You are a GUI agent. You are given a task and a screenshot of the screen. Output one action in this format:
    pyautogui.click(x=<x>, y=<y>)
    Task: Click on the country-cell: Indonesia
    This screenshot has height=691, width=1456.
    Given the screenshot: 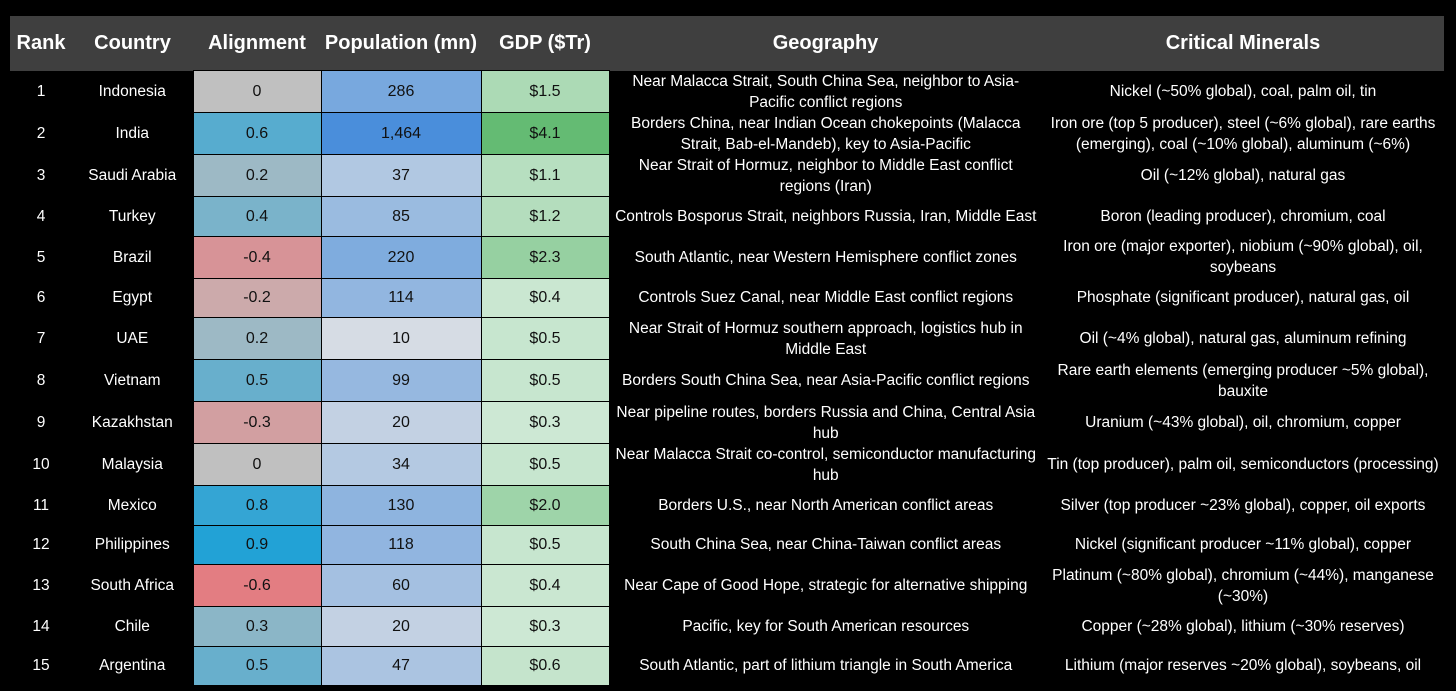 What is the action you would take?
    pyautogui.click(x=132, y=91)
    